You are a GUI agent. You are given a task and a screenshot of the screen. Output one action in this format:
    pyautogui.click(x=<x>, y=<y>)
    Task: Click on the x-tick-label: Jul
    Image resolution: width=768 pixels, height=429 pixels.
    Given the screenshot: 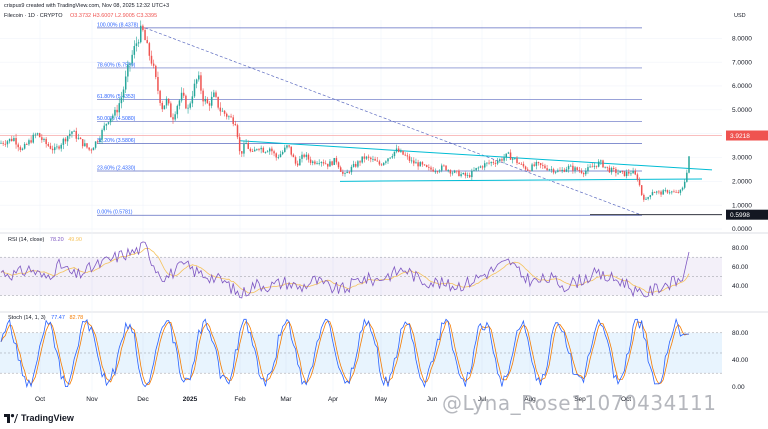 What is the action you would take?
    pyautogui.click(x=482, y=399)
    